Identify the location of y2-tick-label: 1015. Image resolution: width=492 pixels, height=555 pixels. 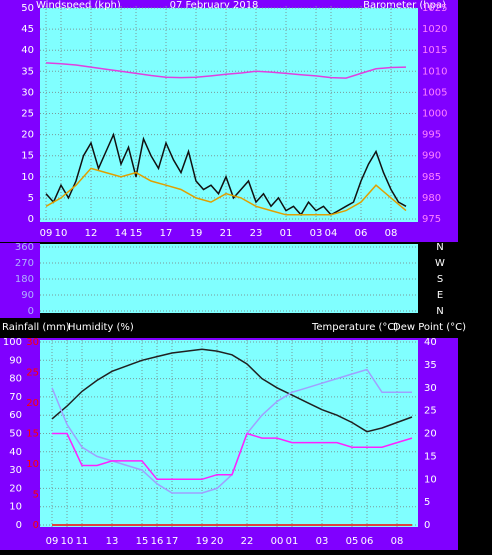
(434, 50).